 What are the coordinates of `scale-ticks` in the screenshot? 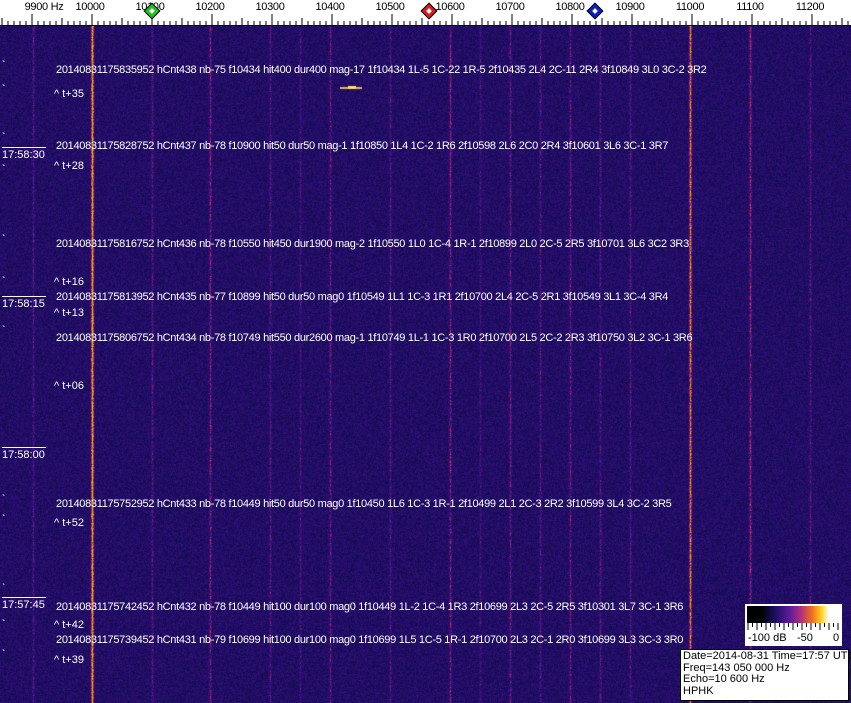 It's located at (793, 626).